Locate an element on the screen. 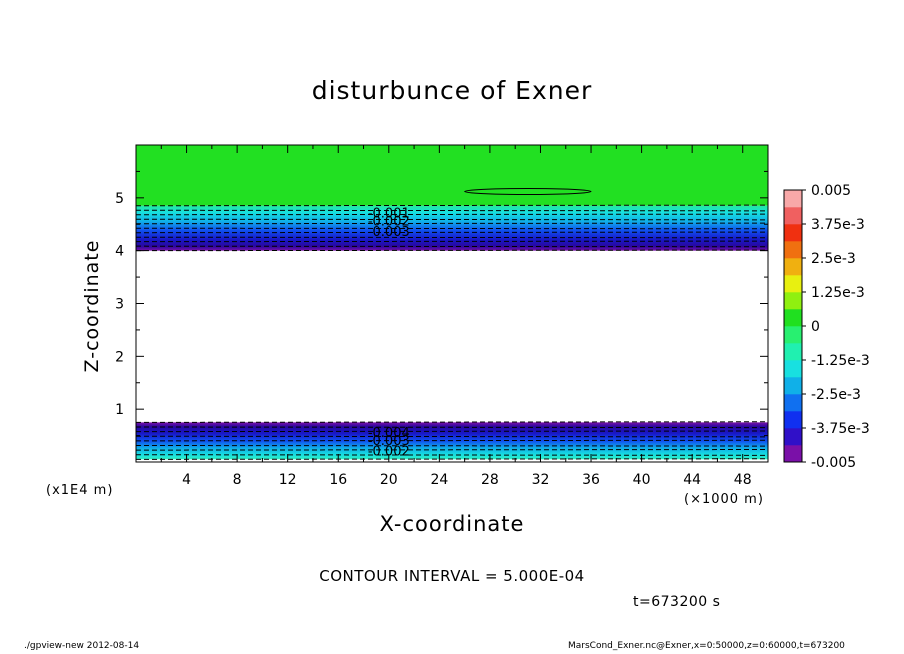 This screenshot has height=654, width=904. colorbar-label: 3.75e-3 is located at coordinates (838, 225).